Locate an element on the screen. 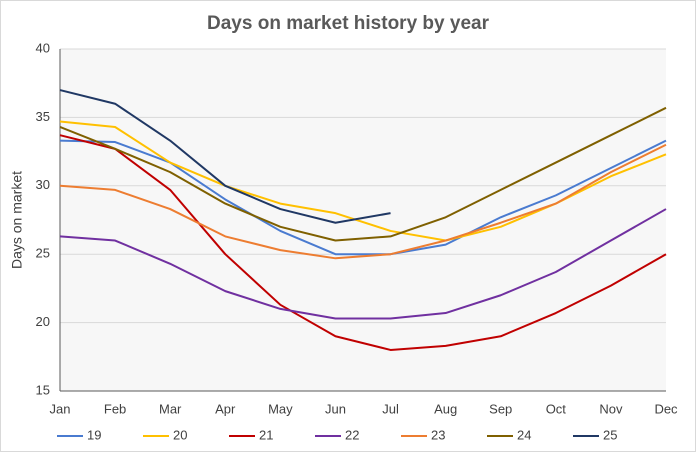 The image size is (696, 452). x-tick-label: Sep is located at coordinates (500, 408).